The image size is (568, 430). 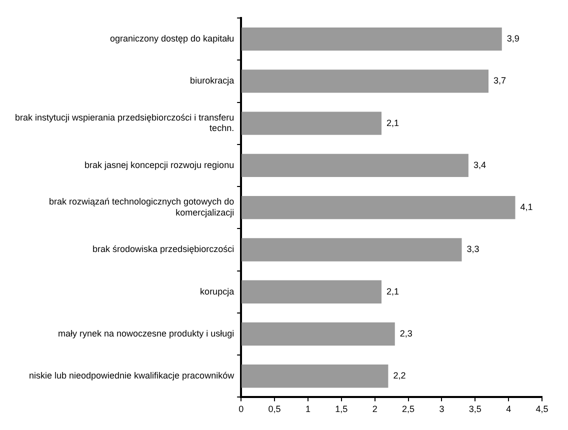 What do you see at coordinates (542, 409) in the screenshot?
I see `x-tick-label: 4,5` at bounding box center [542, 409].